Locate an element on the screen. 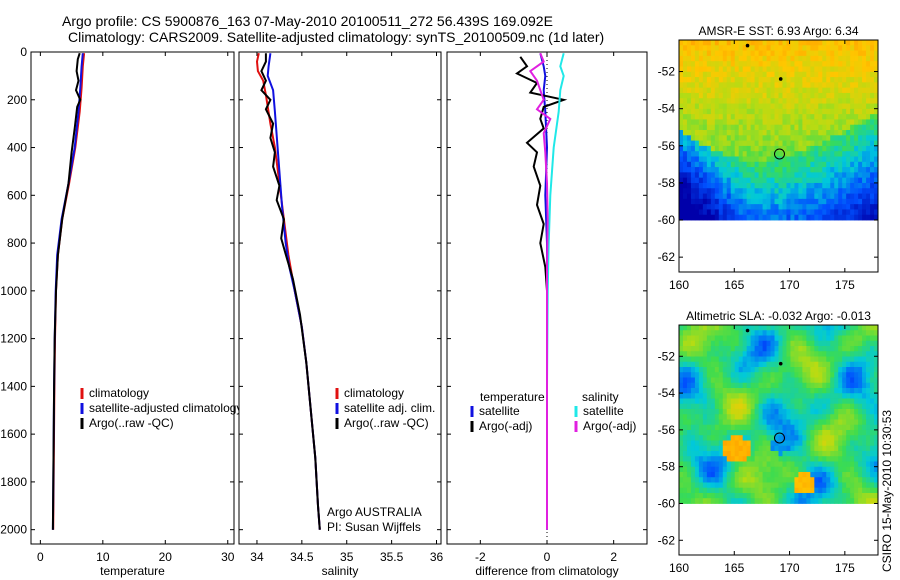 The height and width of the screenshot is (580, 900). map-title: Altimetric SLA: -0.032 Argo: -0.013 is located at coordinates (778, 316).